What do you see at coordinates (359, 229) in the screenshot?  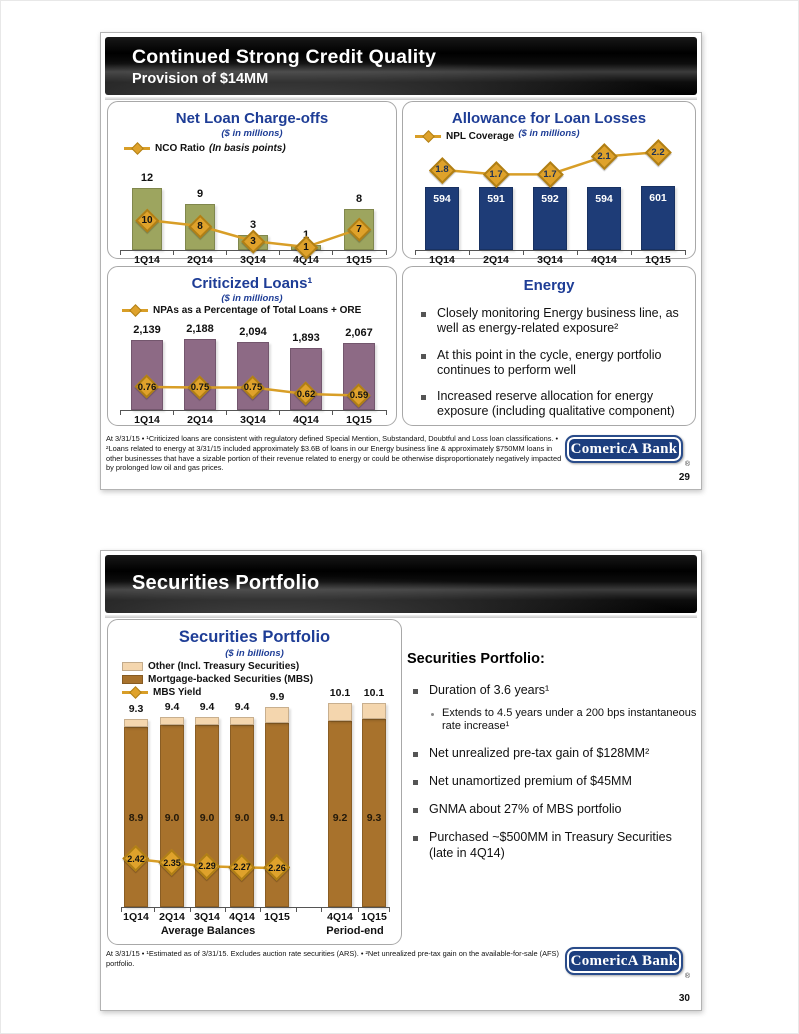 I see `line-marker-diamond: 7` at bounding box center [359, 229].